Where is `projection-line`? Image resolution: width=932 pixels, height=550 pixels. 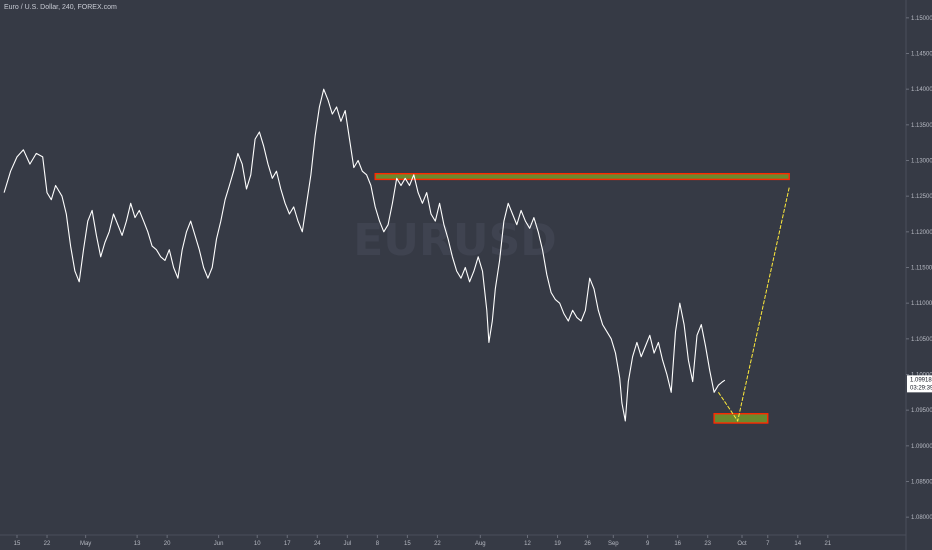 projection-line is located at coordinates (753, 305).